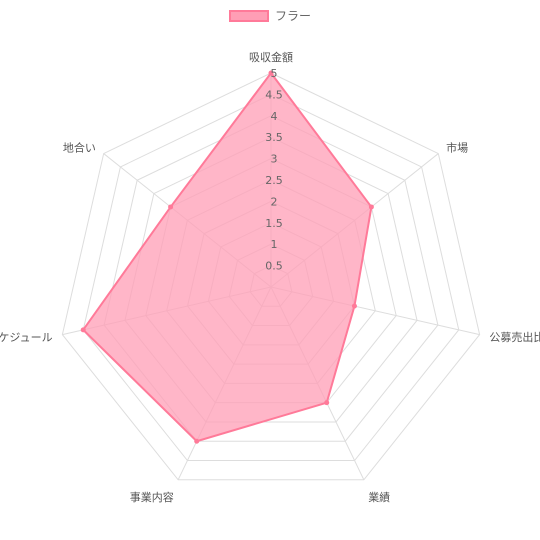 This screenshot has height=540, width=540. Describe the element at coordinates (274, 137) in the screenshot. I see `tick-label-7: 3.5` at that location.